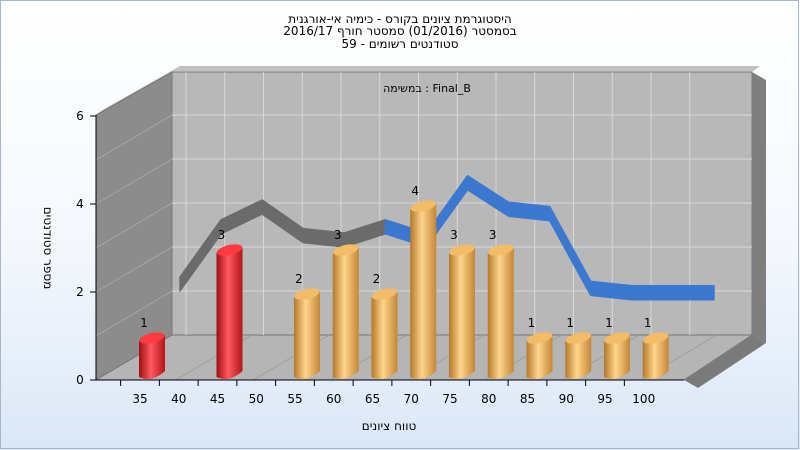 The height and width of the screenshot is (450, 800). I want to click on chart-subtitle-enrolled: סטודנטים רשומים - 59, so click(400, 44).